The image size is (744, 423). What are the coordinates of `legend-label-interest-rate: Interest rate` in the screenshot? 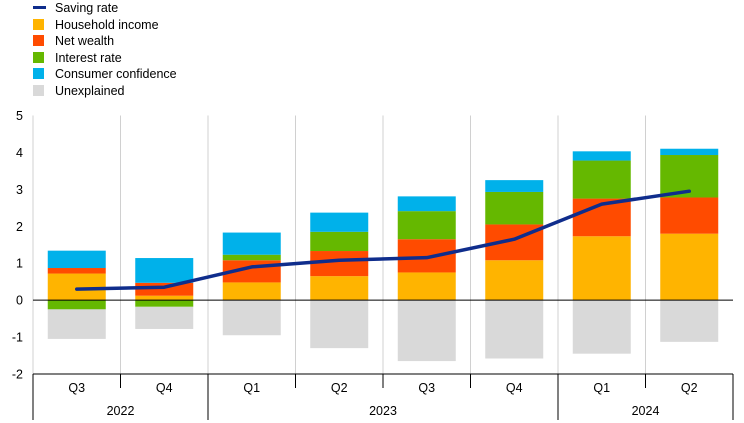 It's located at (88, 57).